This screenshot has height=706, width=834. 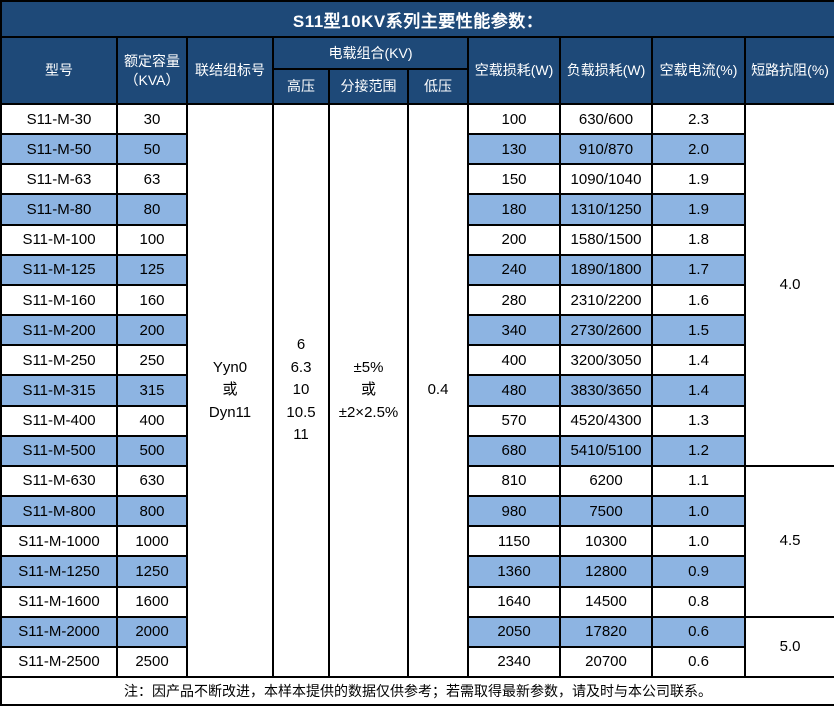 What do you see at coordinates (514, 239) in the screenshot?
I see `no-load-loss-cell: 200` at bounding box center [514, 239].